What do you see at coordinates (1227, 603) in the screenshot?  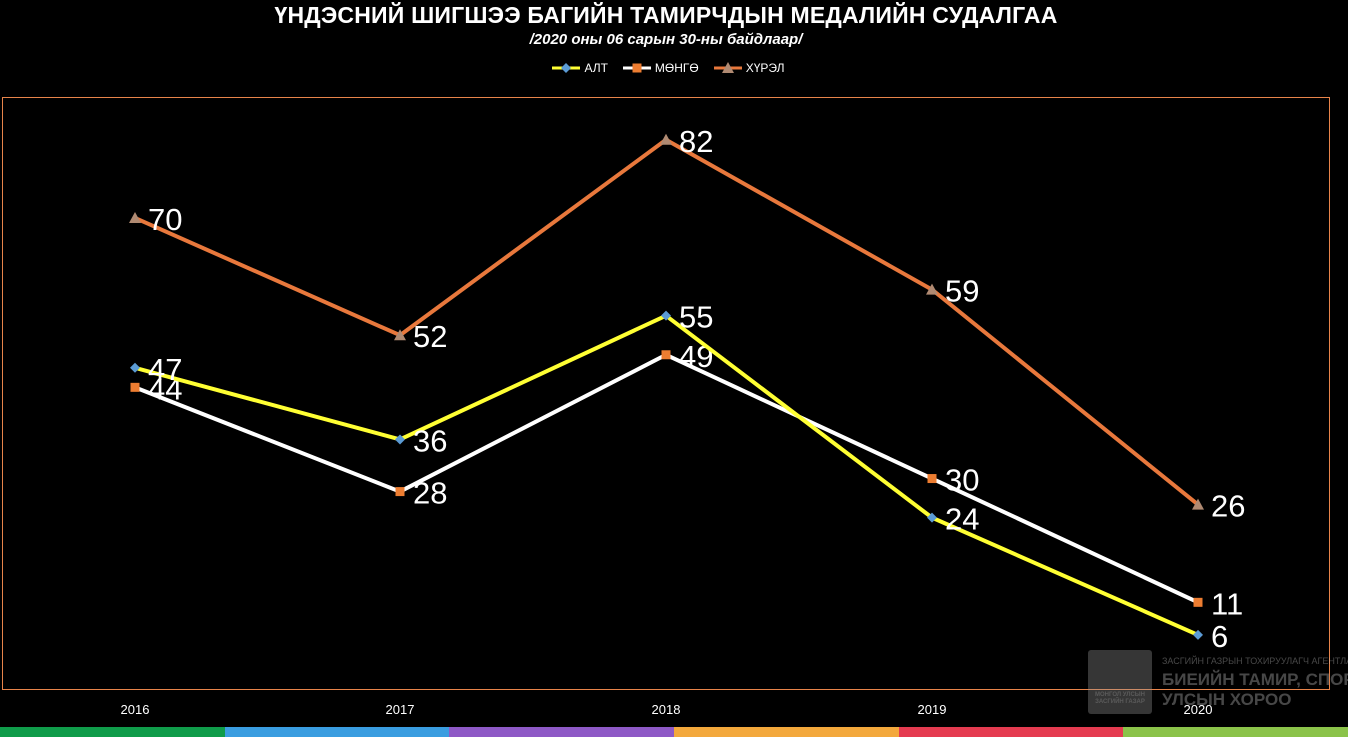 I see `series-1-data-label: 11` at bounding box center [1227, 603].